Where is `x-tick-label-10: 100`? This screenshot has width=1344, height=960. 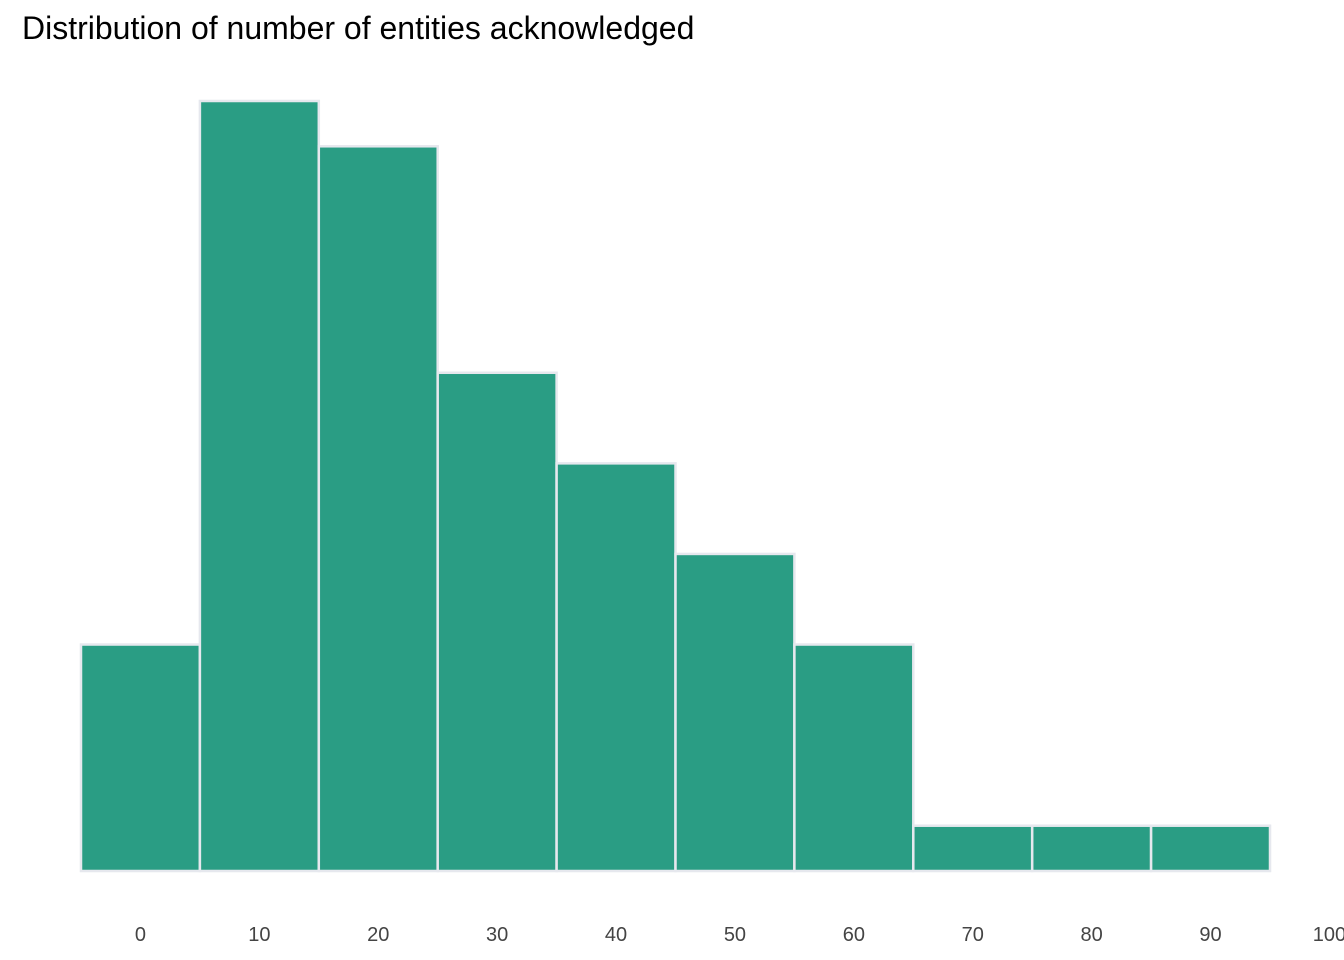
x-tick-label-10: 100 is located at coordinates (1328, 935).